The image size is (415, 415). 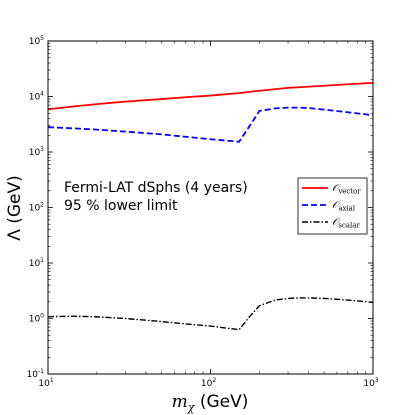 I want to click on series-line-vector, so click(x=210, y=96).